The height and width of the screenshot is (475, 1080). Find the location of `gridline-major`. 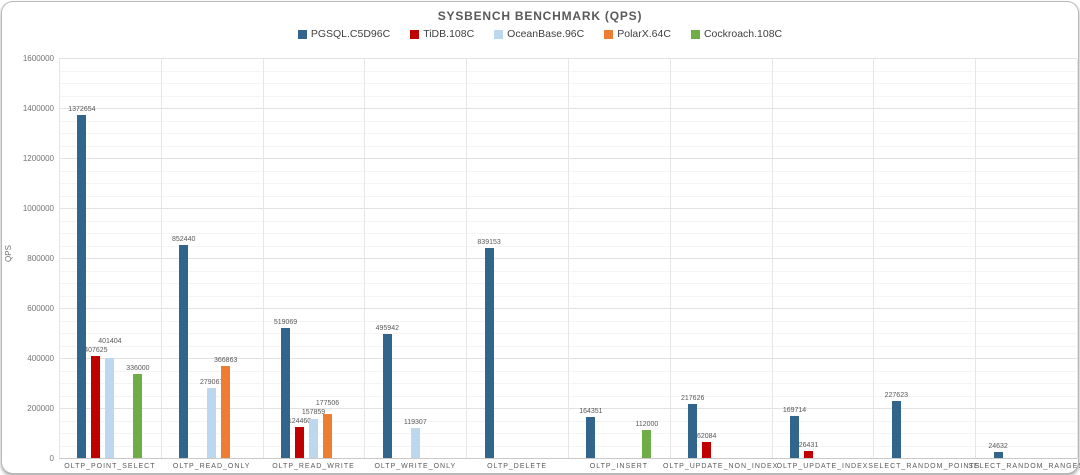

gridline-major is located at coordinates (568, 58).